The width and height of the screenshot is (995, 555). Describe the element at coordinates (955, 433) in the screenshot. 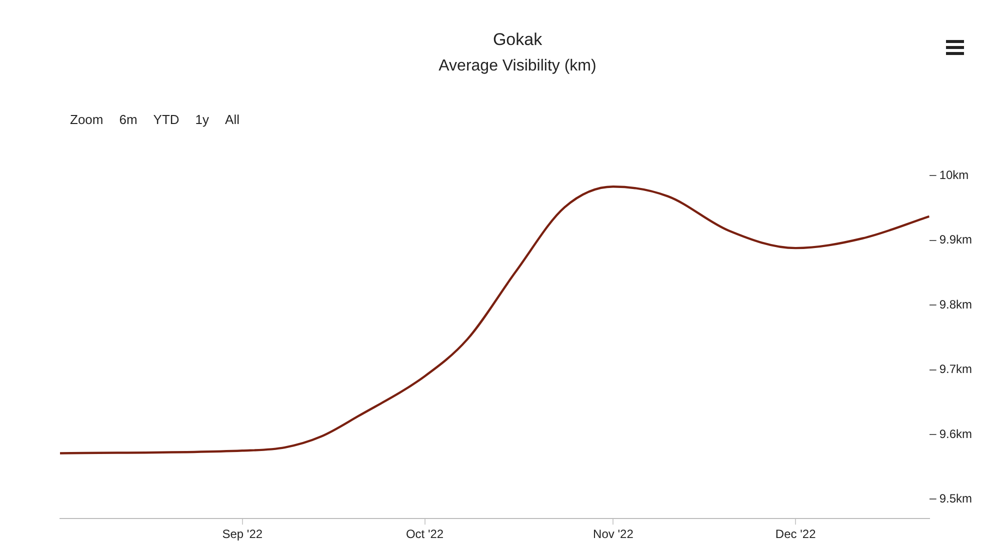

I see `y-tick-label: 9.6km` at that location.